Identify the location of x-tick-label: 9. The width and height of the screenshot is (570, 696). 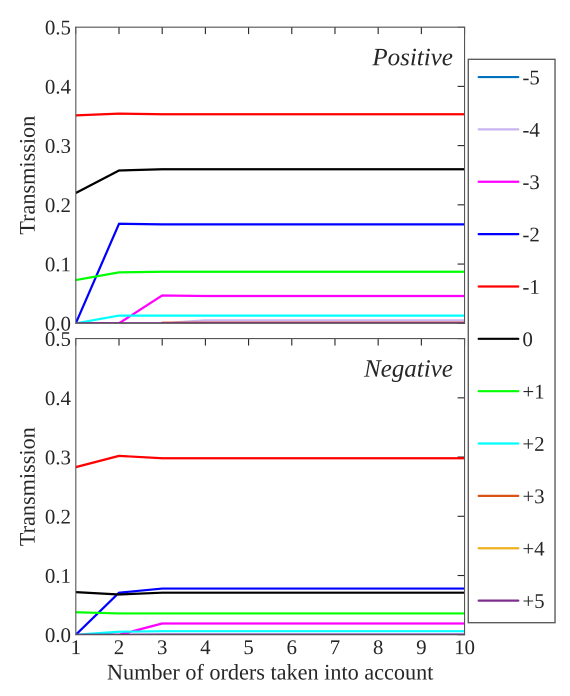
(421, 647).